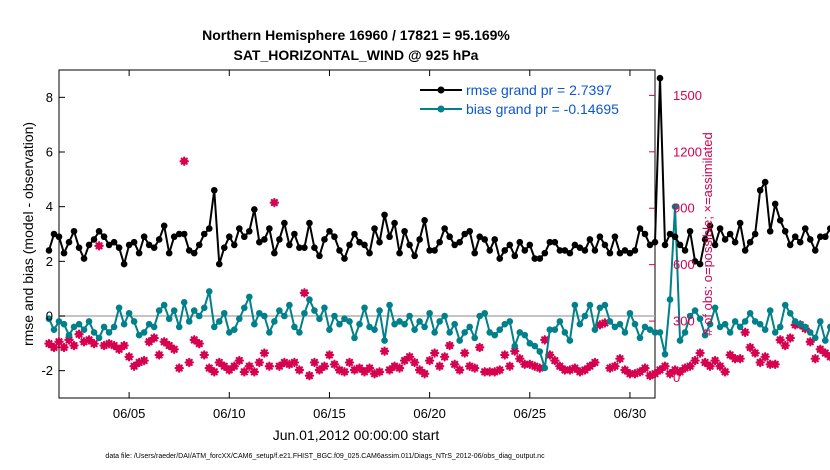 The width and height of the screenshot is (830, 470). I want to click on y-right-tick-label: 900, so click(684, 208).